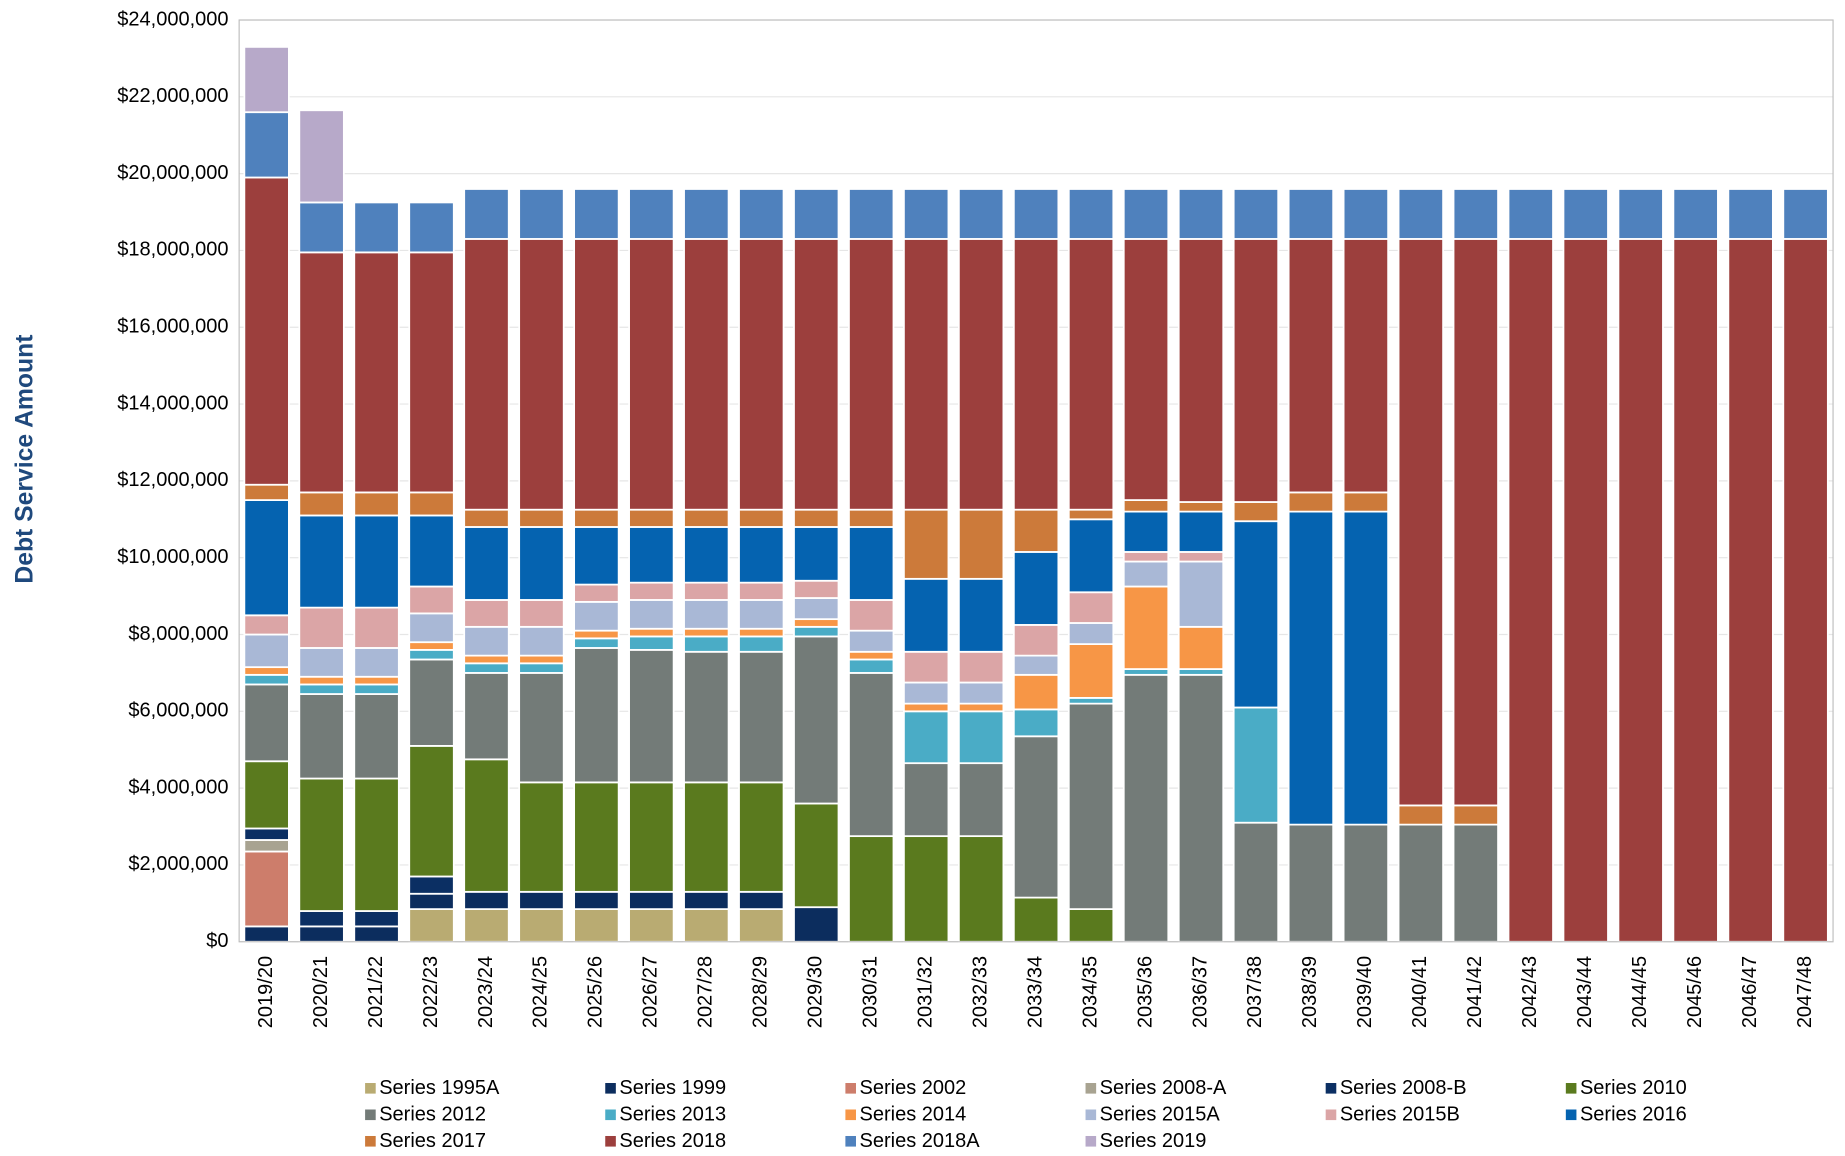 The width and height of the screenshot is (1845, 1156). Describe the element at coordinates (672, 1088) in the screenshot. I see `legend-label: Series 1999` at that location.